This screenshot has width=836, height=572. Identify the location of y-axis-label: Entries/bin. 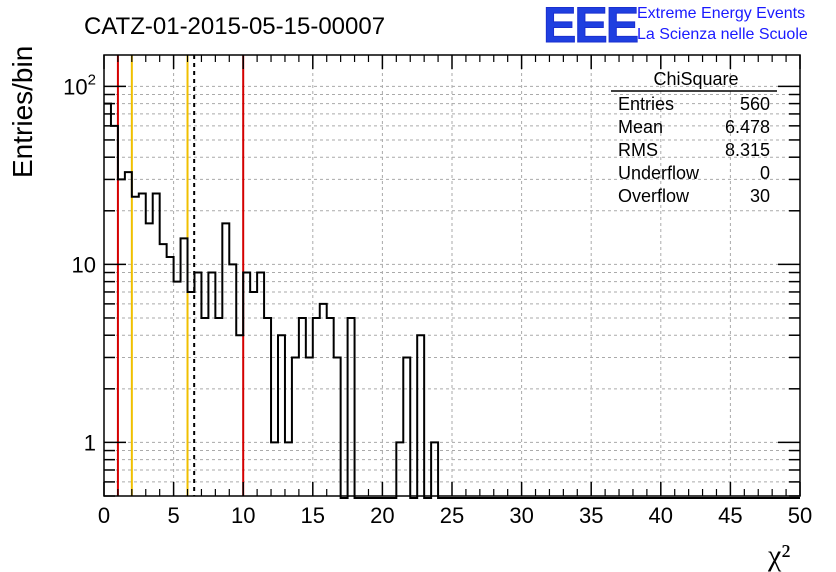
(22, 112).